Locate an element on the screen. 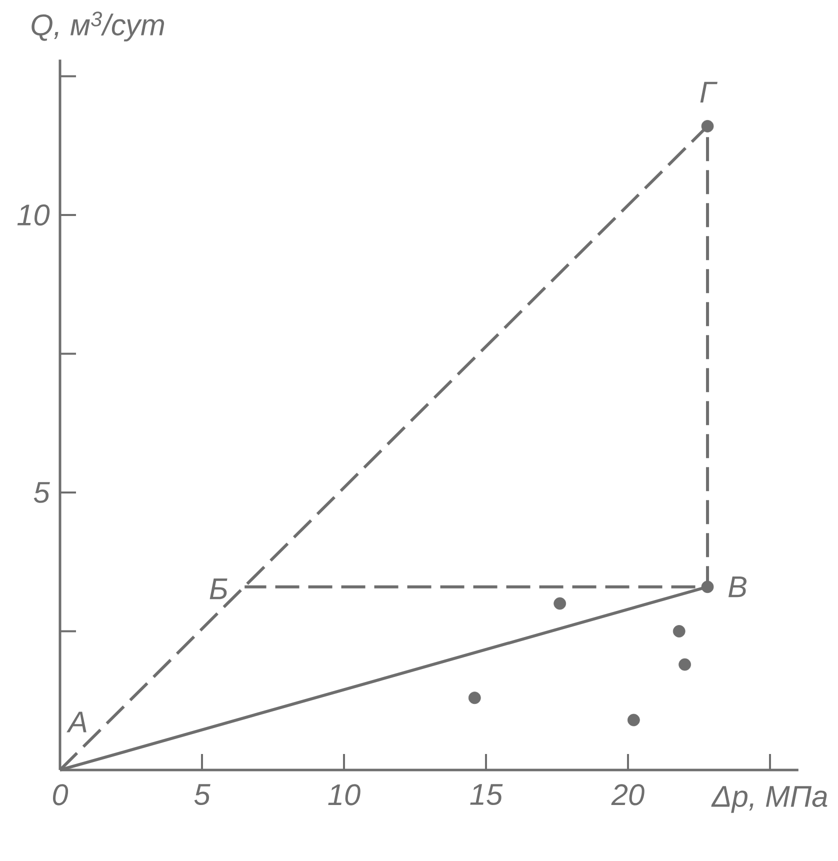 The height and width of the screenshot is (861, 838). x-tick-label: 0 is located at coordinates (60, 795).